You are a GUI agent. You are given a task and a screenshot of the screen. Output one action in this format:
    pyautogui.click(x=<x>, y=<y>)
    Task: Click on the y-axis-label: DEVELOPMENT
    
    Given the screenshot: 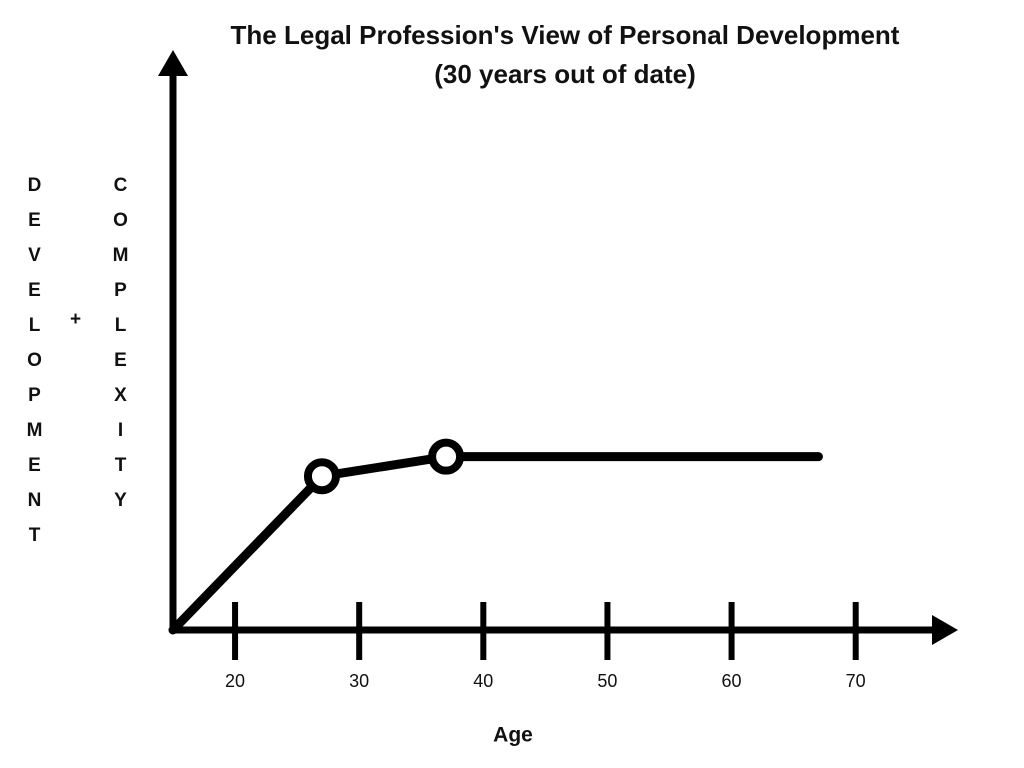 What is the action you would take?
    pyautogui.click(x=34, y=367)
    